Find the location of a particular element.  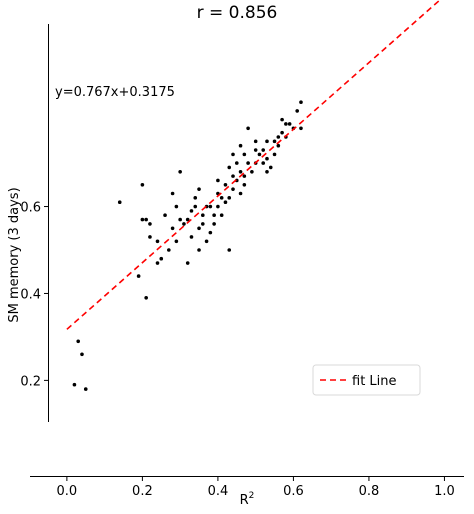

x-tick-label: 1.0 is located at coordinates (444, 491).